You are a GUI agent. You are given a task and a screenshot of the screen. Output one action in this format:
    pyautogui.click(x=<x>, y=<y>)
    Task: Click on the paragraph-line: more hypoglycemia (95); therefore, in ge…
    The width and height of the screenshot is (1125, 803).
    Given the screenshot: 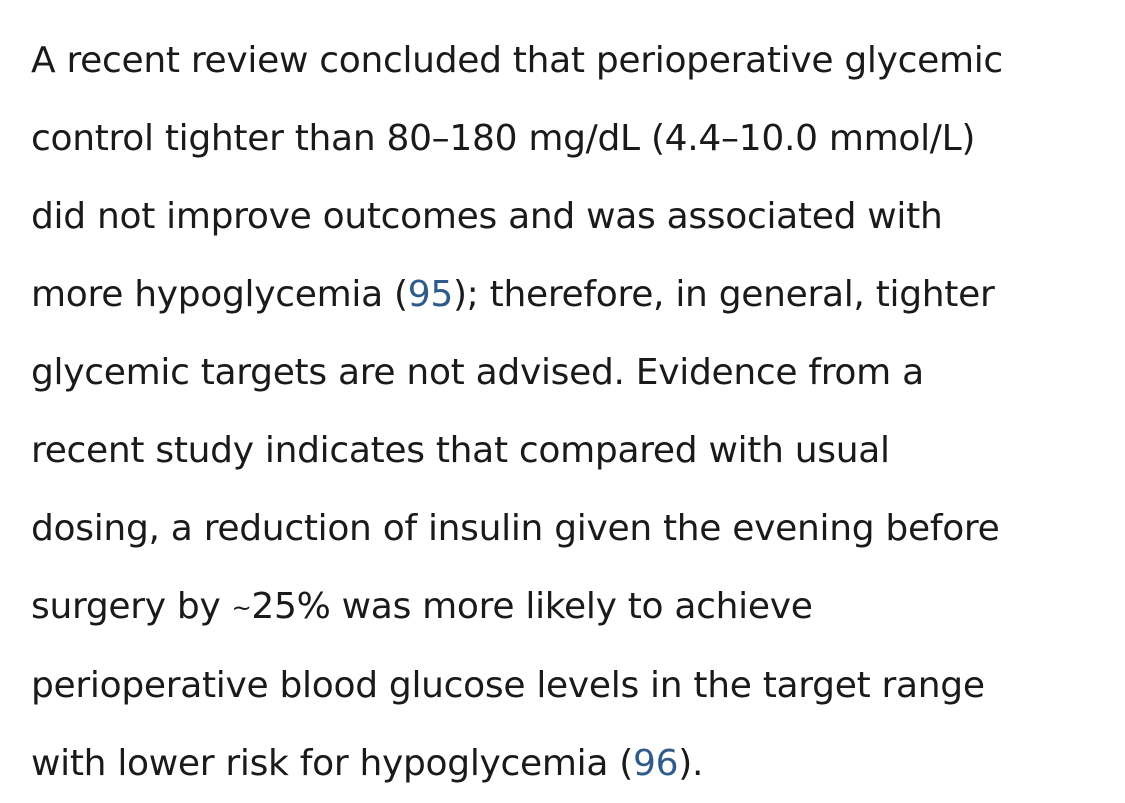 What is the action you would take?
    pyautogui.click(x=573, y=295)
    